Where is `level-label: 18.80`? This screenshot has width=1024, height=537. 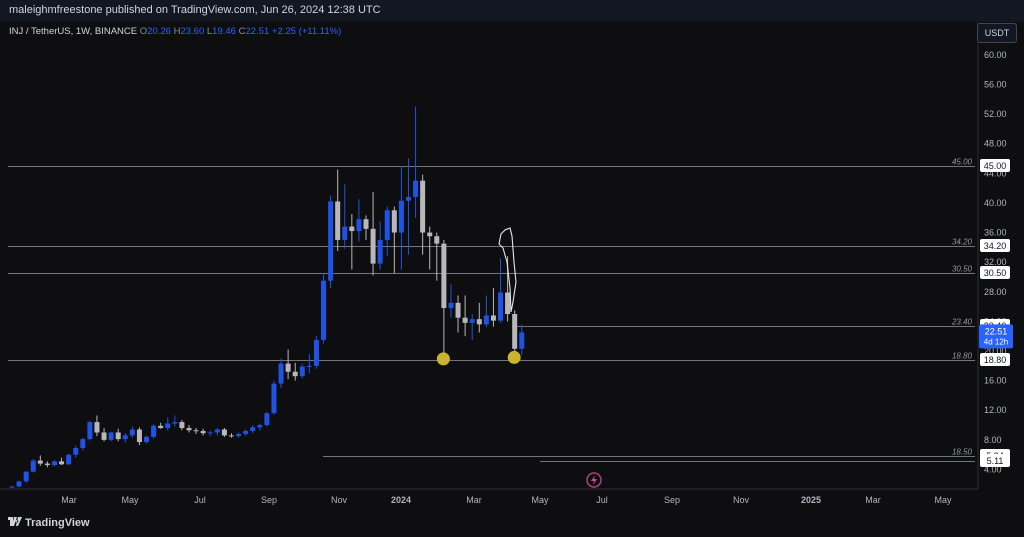 level-label: 18.80 is located at coordinates (962, 356).